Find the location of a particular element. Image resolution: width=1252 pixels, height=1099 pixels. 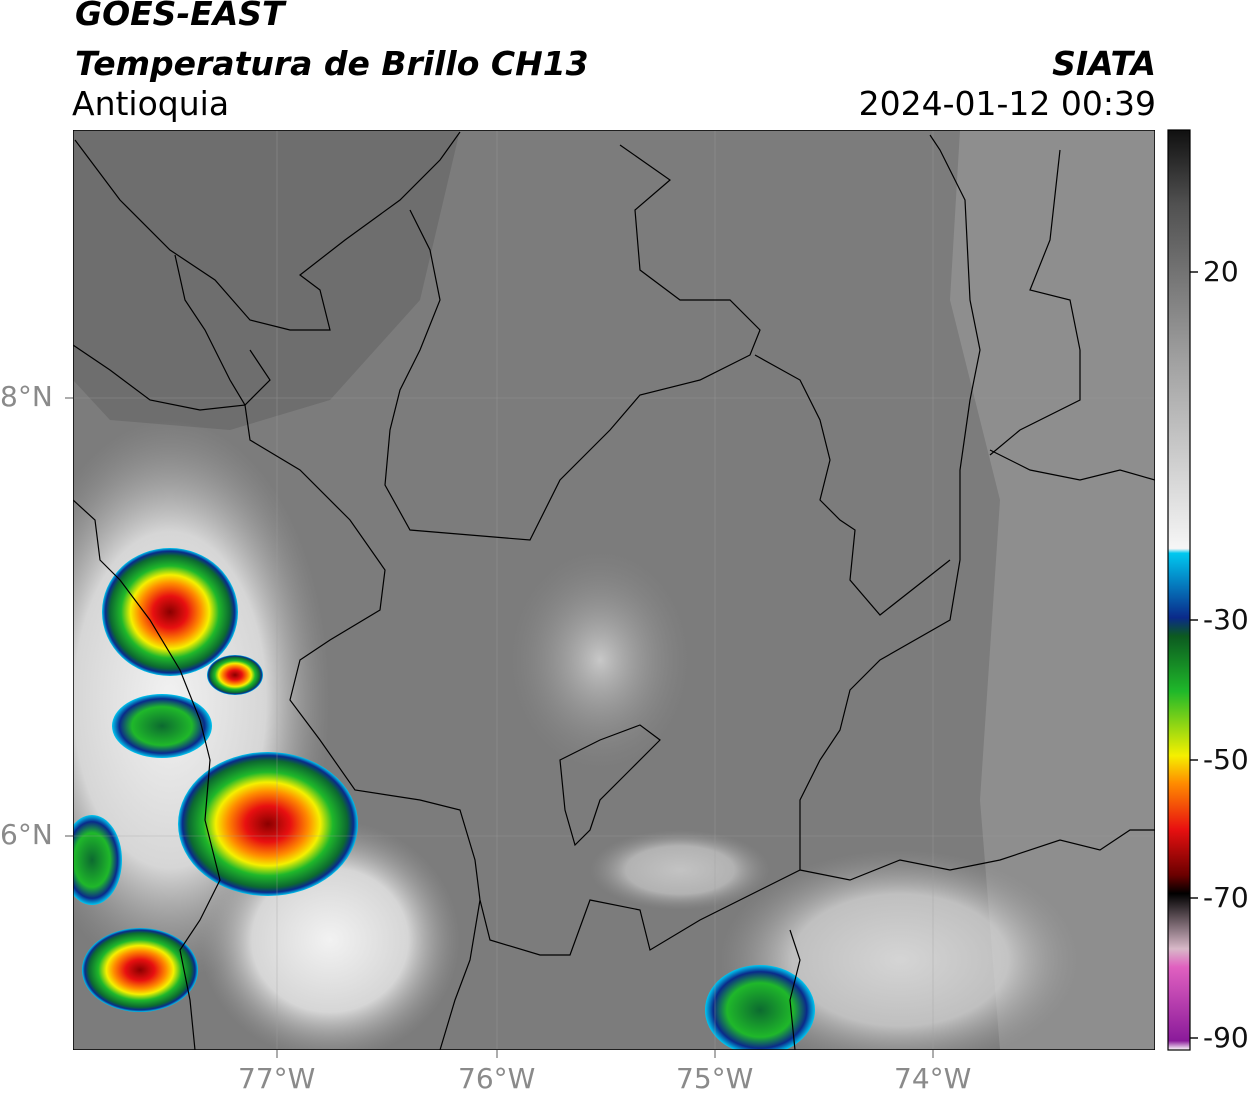

colorbar is located at coordinates (1179, 590).